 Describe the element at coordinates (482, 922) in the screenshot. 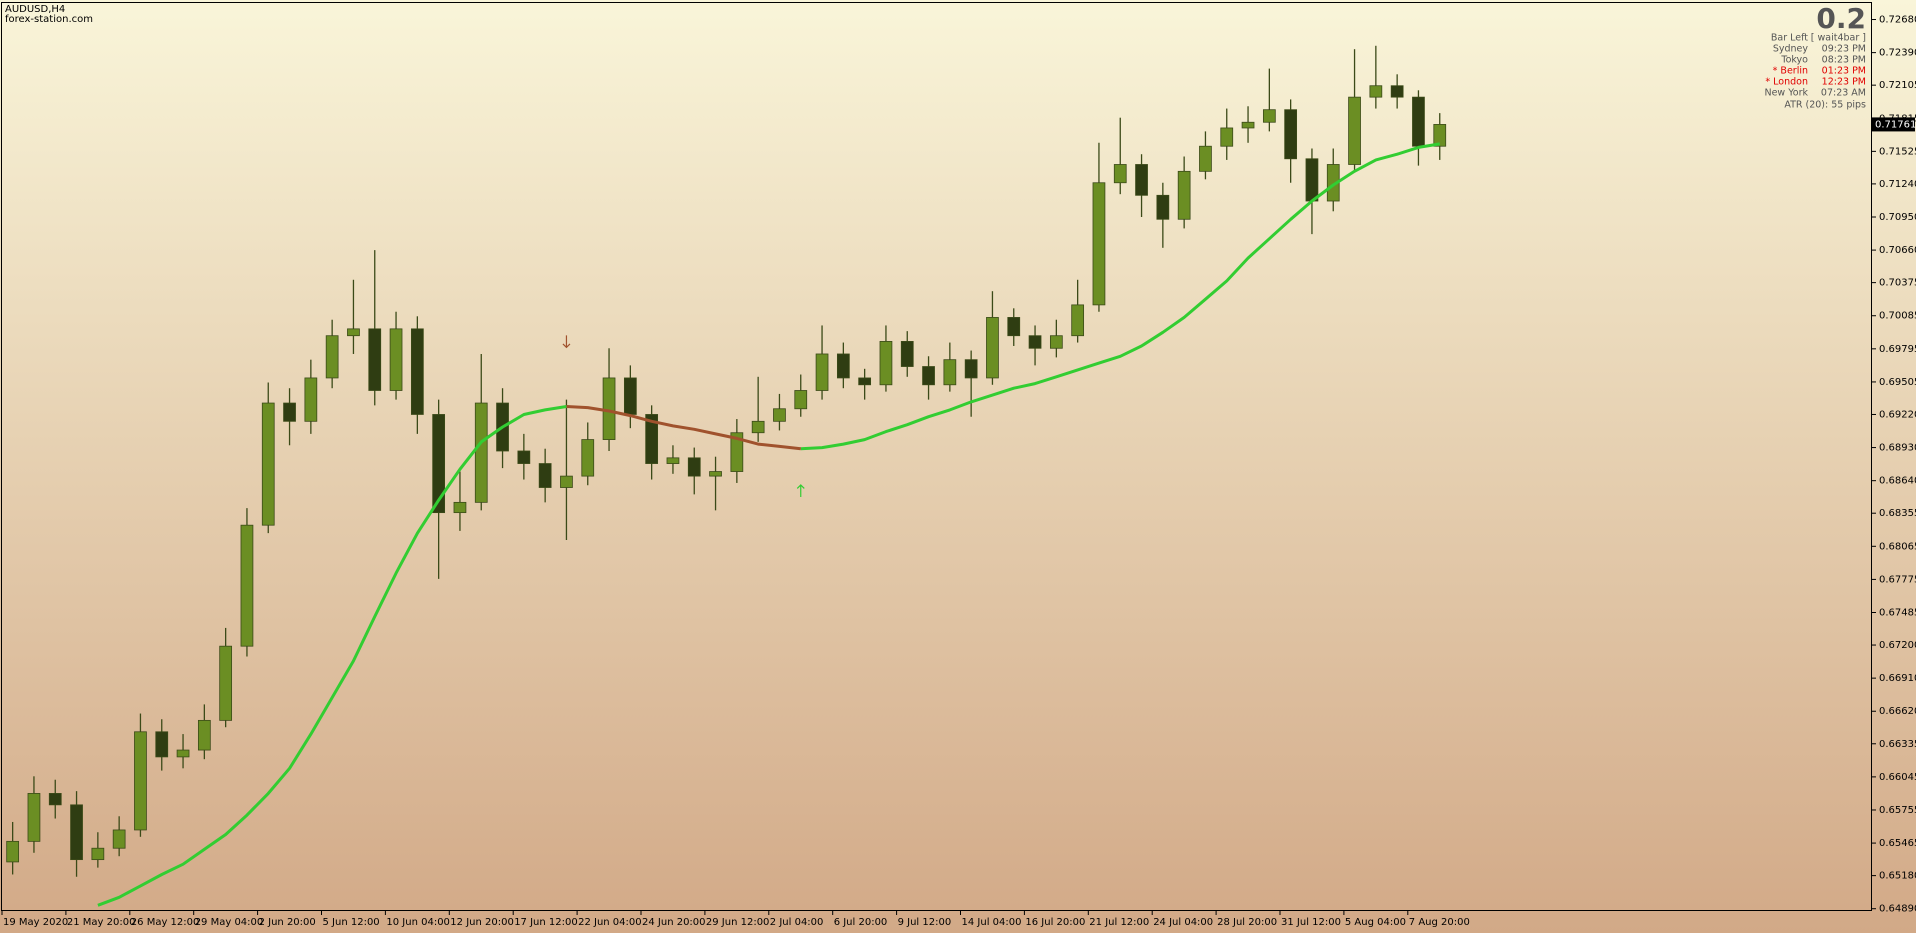

I see `x-tick-label: 12 Jun 20:00` at that location.